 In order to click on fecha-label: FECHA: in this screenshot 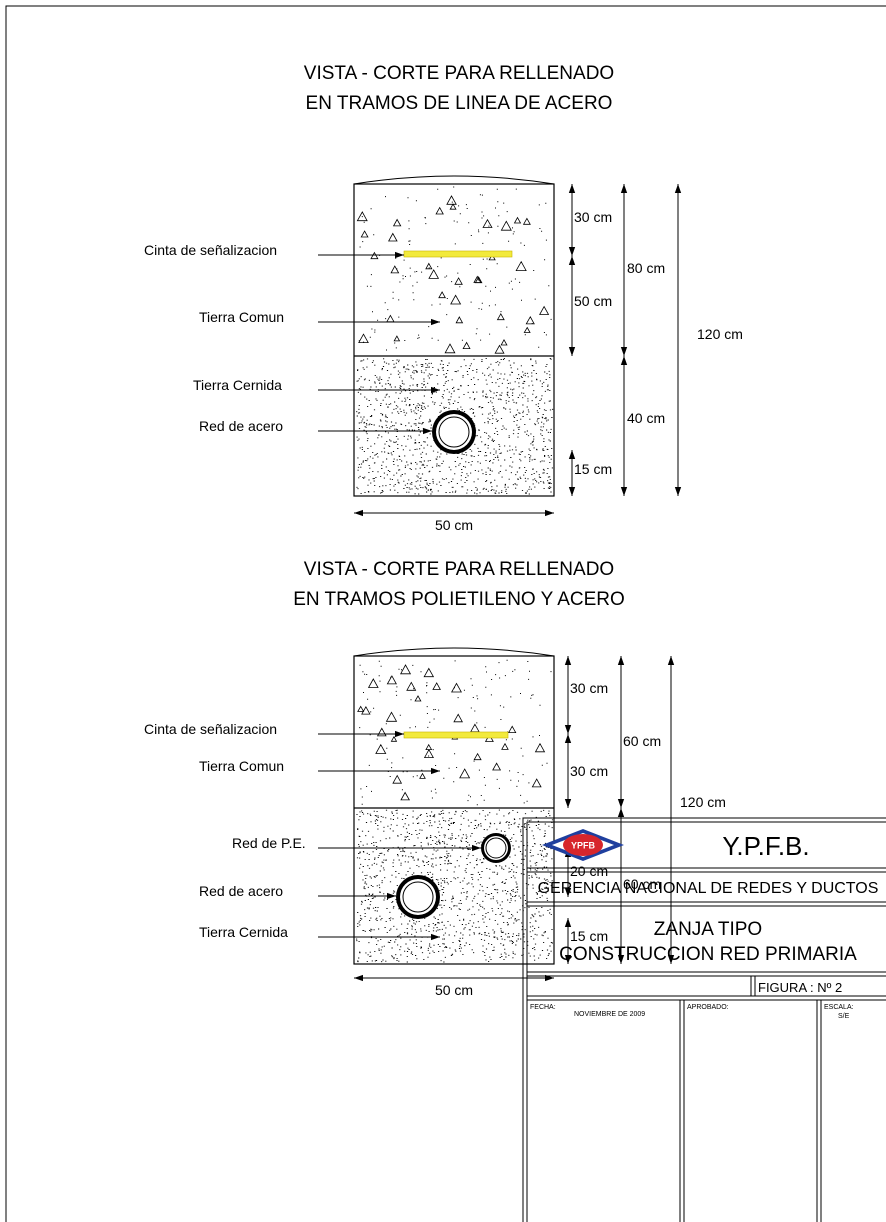, I will do `click(543, 1007)`.